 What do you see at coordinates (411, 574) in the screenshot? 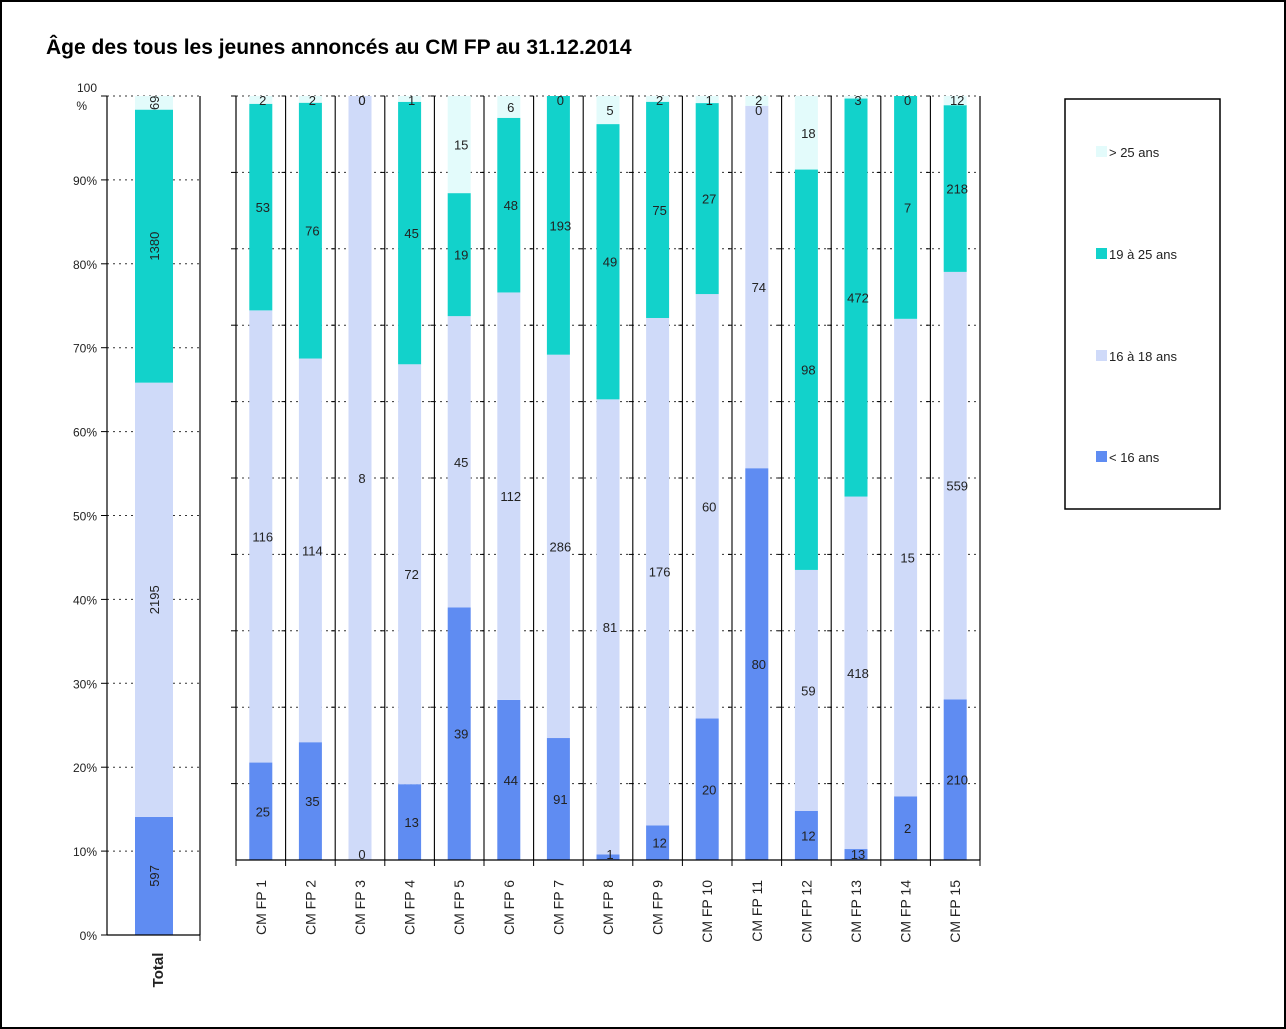
I see `data-label: 72` at bounding box center [411, 574].